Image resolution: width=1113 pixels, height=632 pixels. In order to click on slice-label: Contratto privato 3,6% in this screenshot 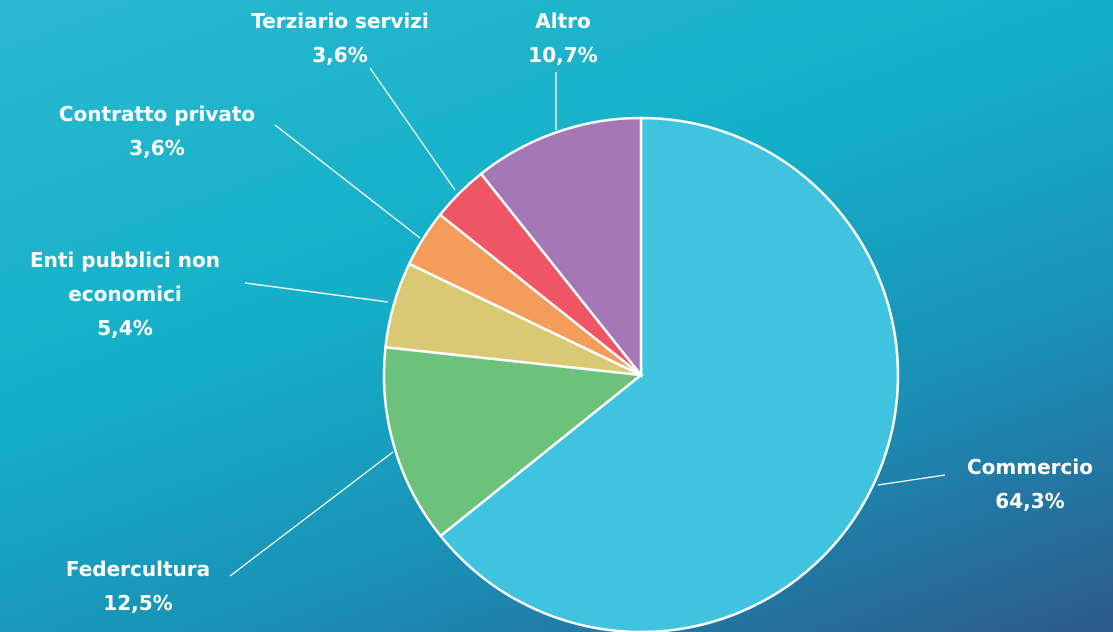, I will do `click(157, 131)`.